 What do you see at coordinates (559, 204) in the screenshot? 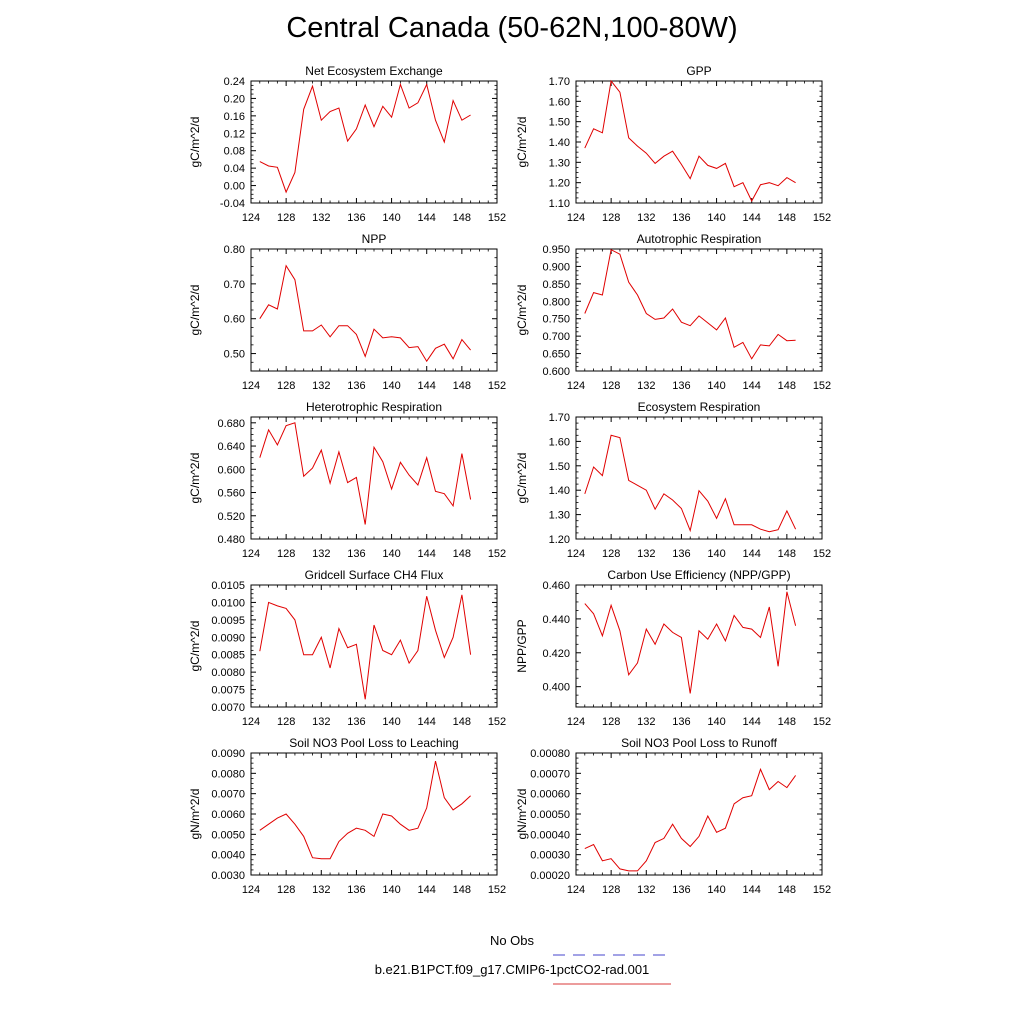
I see `y-tick-label: 1.10` at bounding box center [559, 204].